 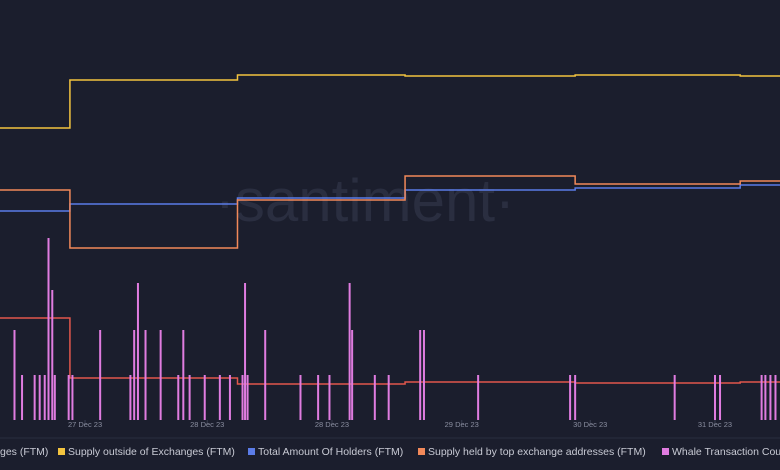 I want to click on x-tick-label: 30 Dec 23, so click(x=590, y=424).